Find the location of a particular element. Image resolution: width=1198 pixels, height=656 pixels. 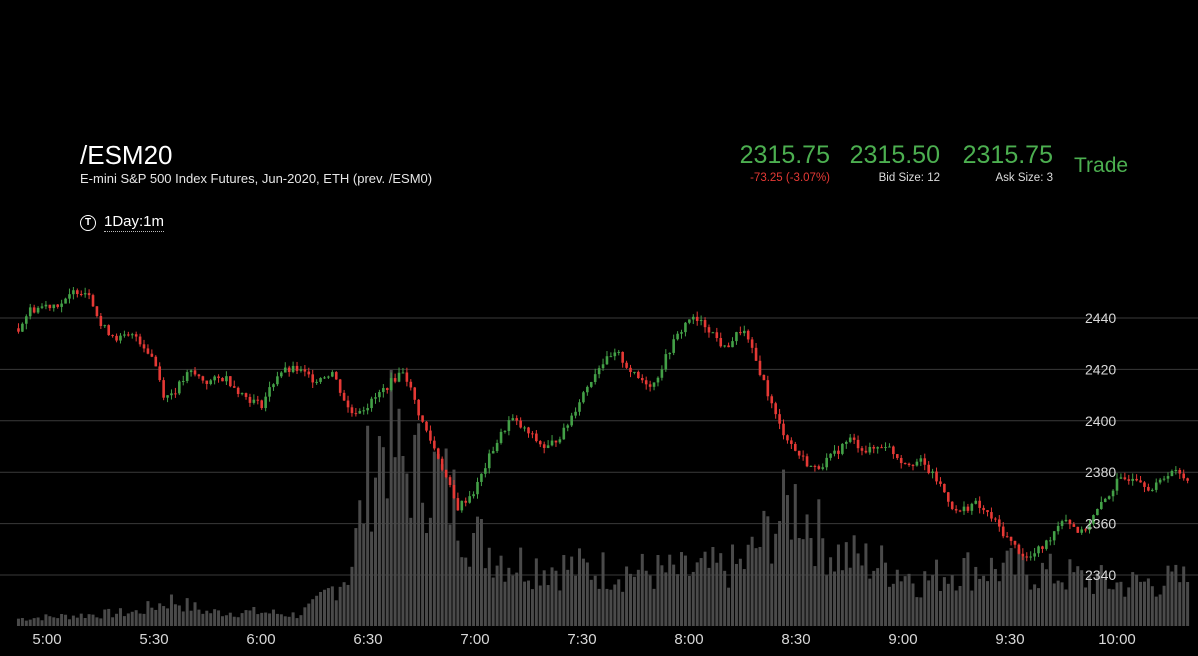

time-icon: T is located at coordinates (88, 222).